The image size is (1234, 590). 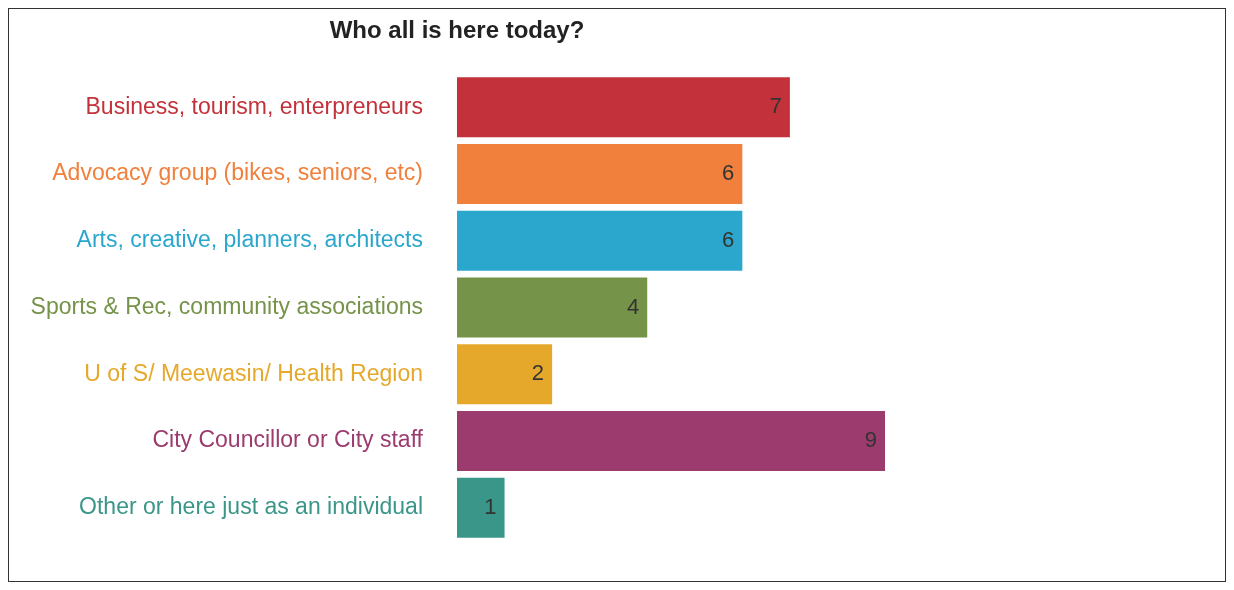 What do you see at coordinates (775, 106) in the screenshot?
I see `data-label: 7` at bounding box center [775, 106].